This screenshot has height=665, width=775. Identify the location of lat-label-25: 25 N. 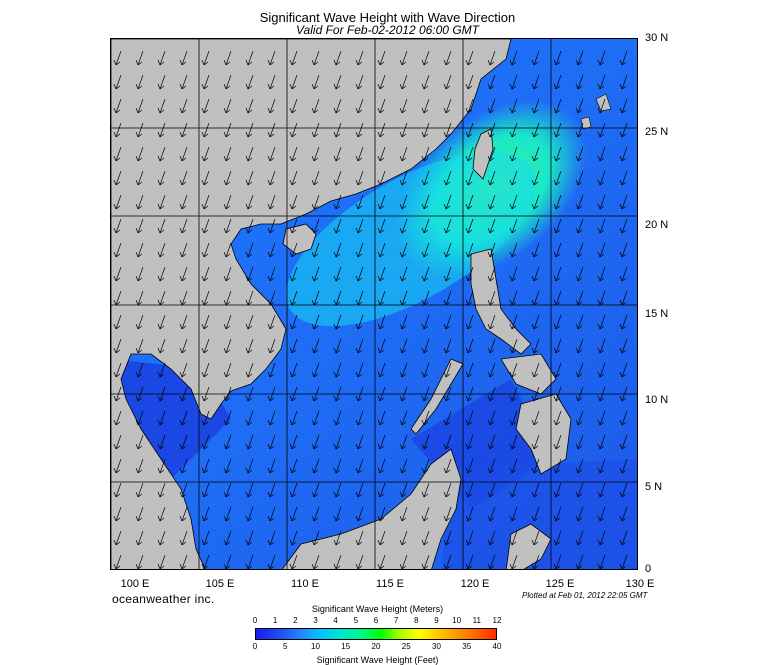
(657, 132).